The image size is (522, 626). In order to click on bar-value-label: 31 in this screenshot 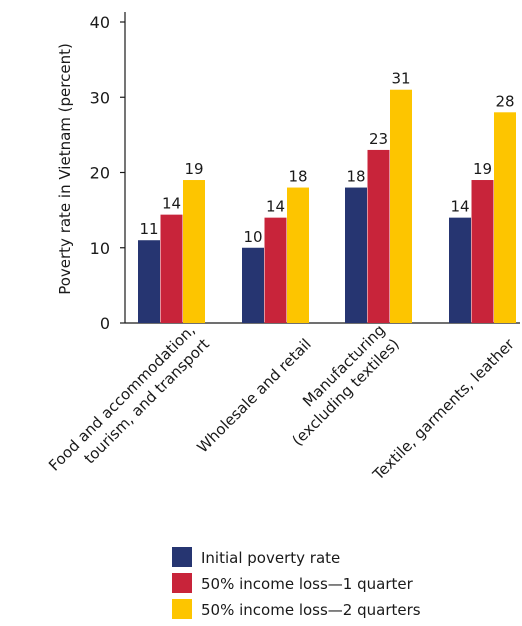, I will do `click(400, 79)`.